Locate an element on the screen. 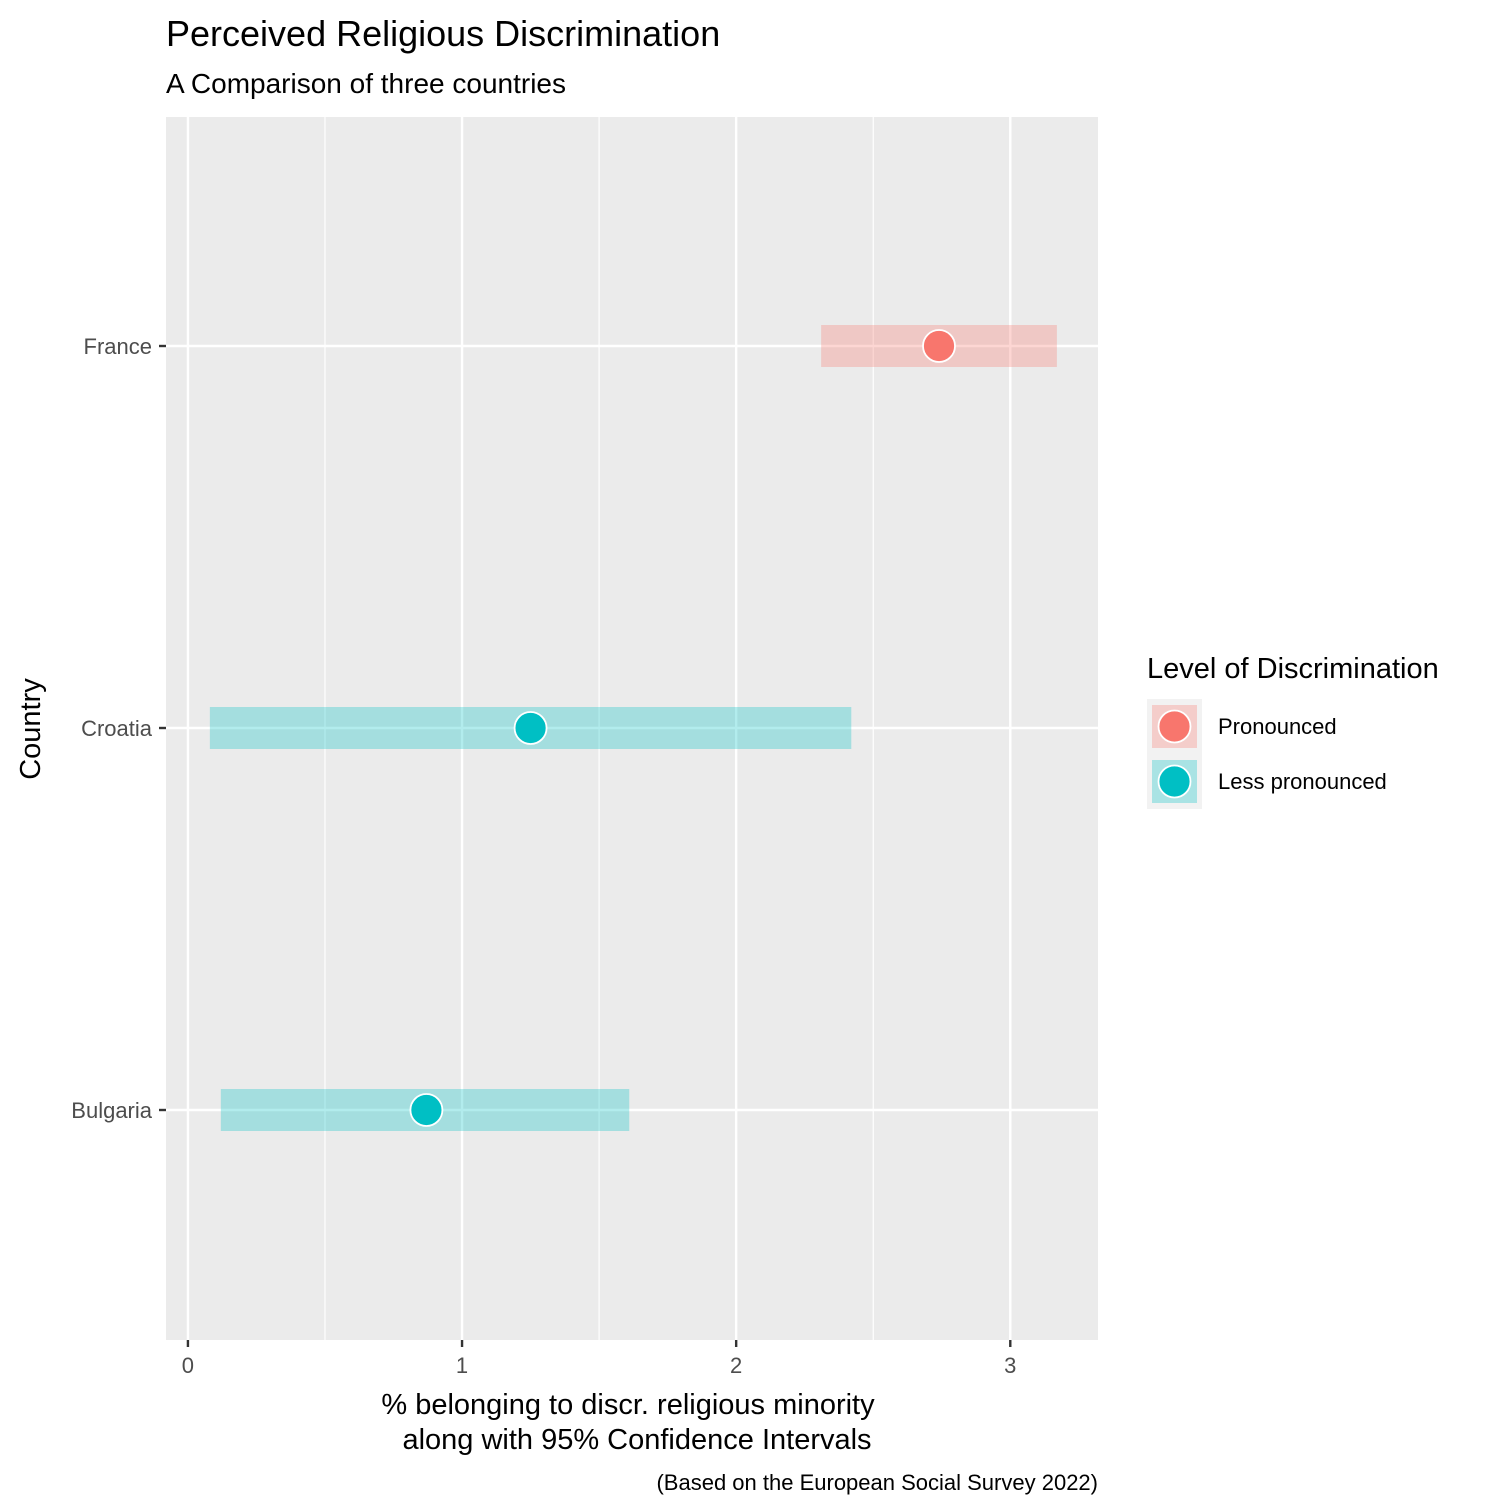 This screenshot has width=1512, height=1512. point-france is located at coordinates (939, 346).